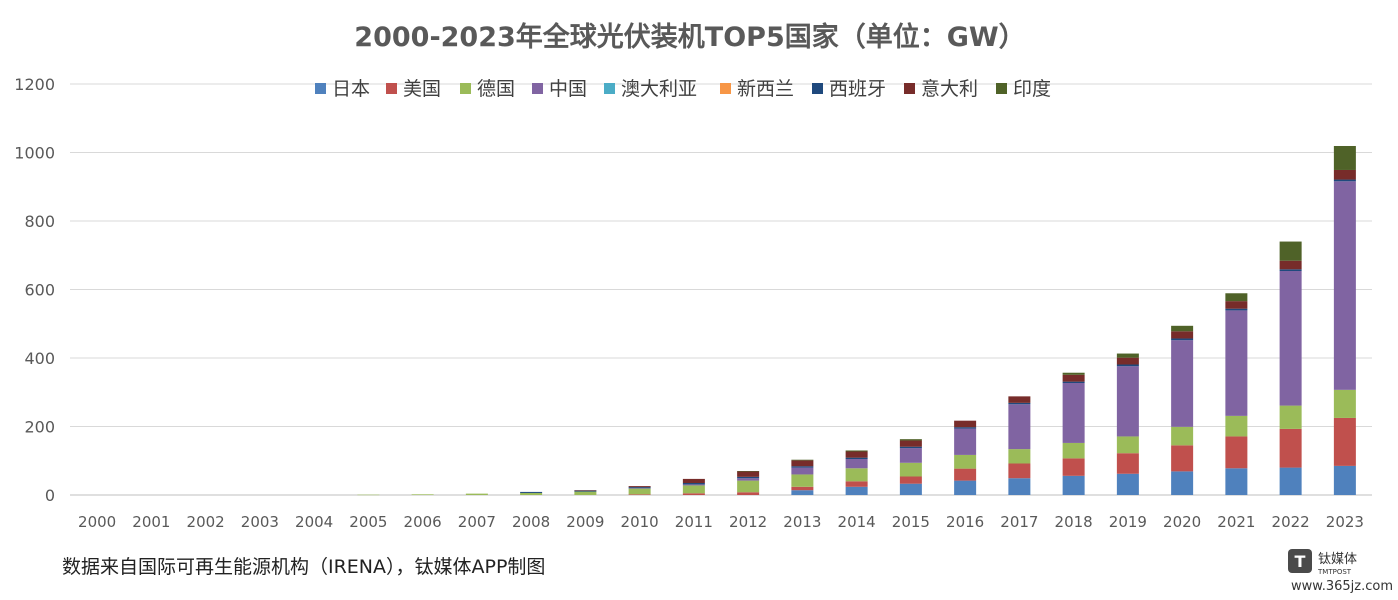 This screenshot has height=600, width=1398. Describe the element at coordinates (1334, 572) in the screenshot. I see `logo-sub: TMTPOST` at that location.